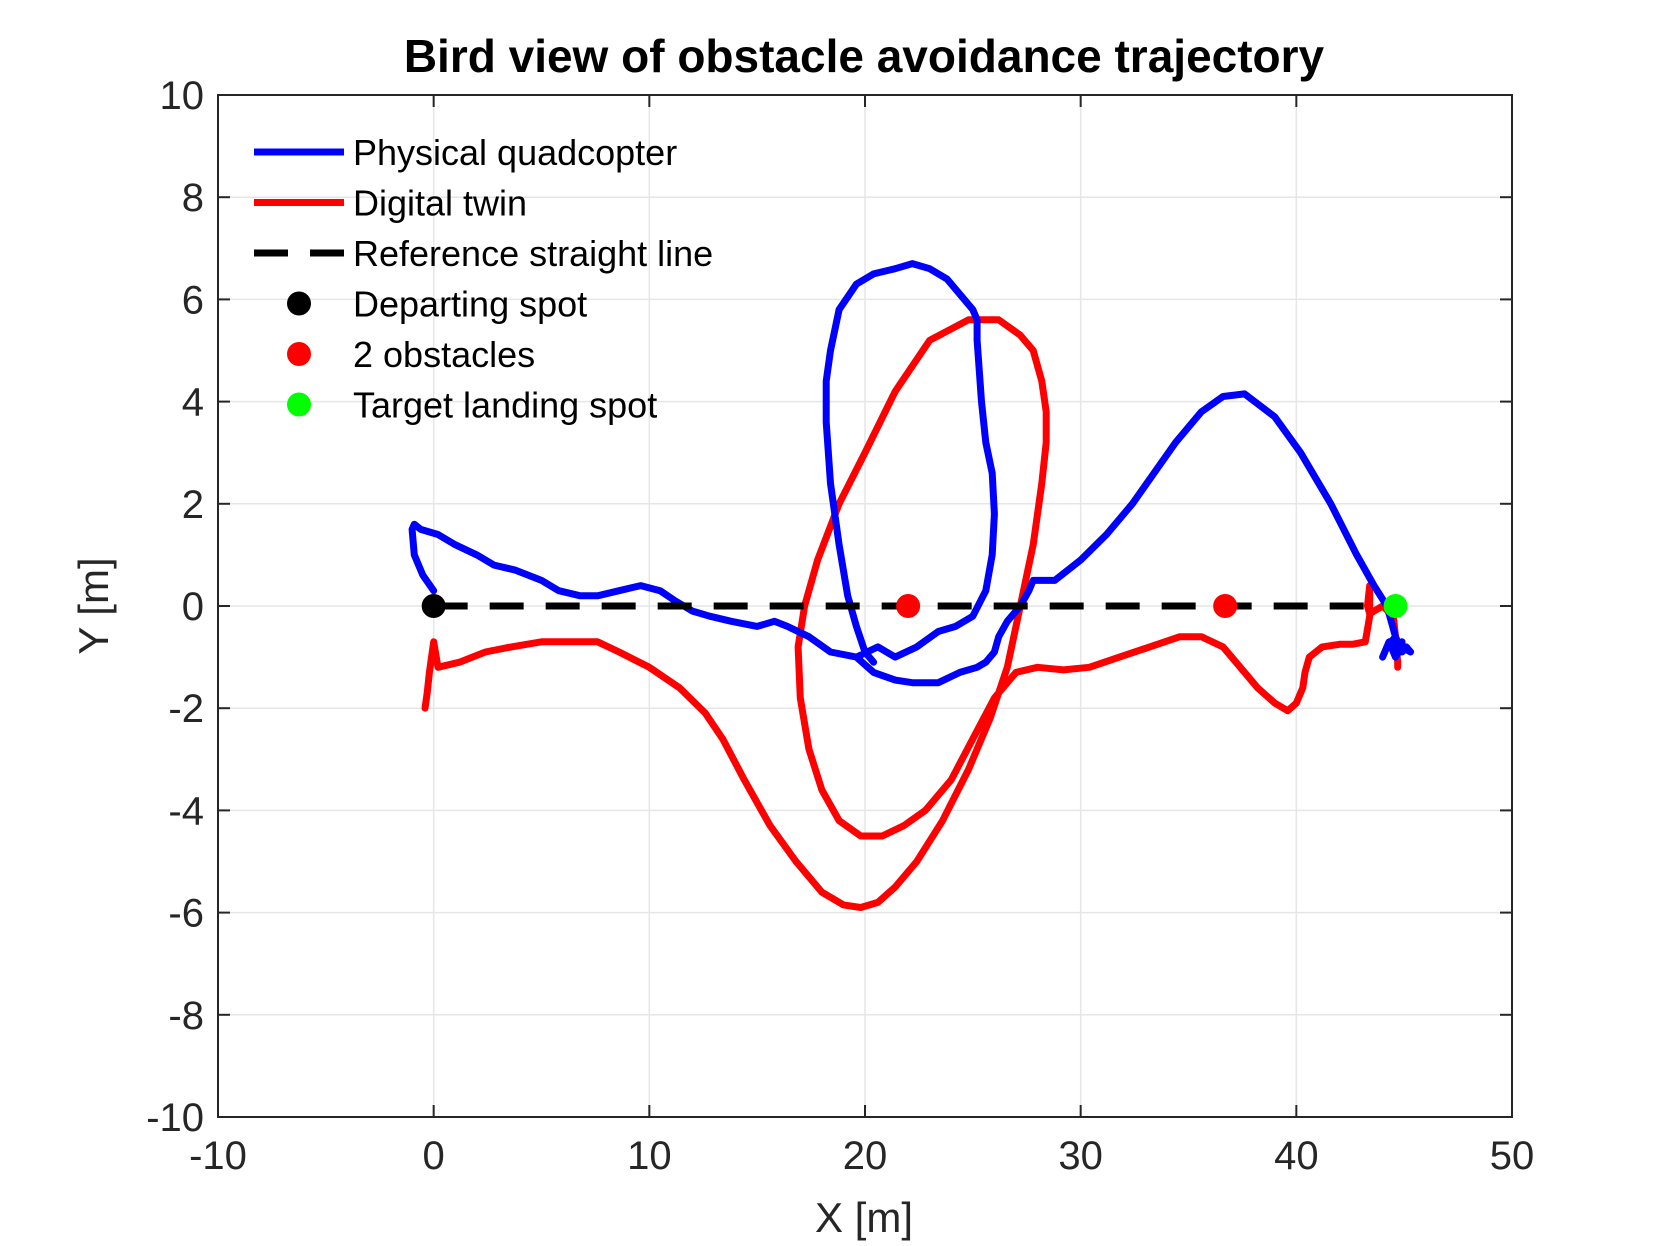  I want to click on legend-label-physical-quadcopter: Physical quadcopter, so click(515, 152).